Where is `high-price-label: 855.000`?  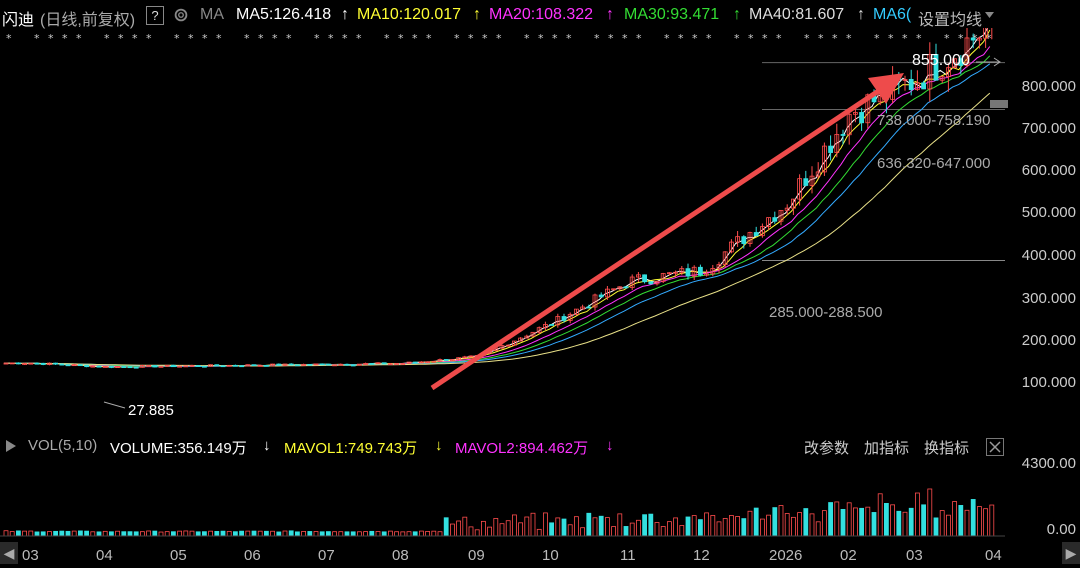 high-price-label: 855.000 is located at coordinates (941, 60).